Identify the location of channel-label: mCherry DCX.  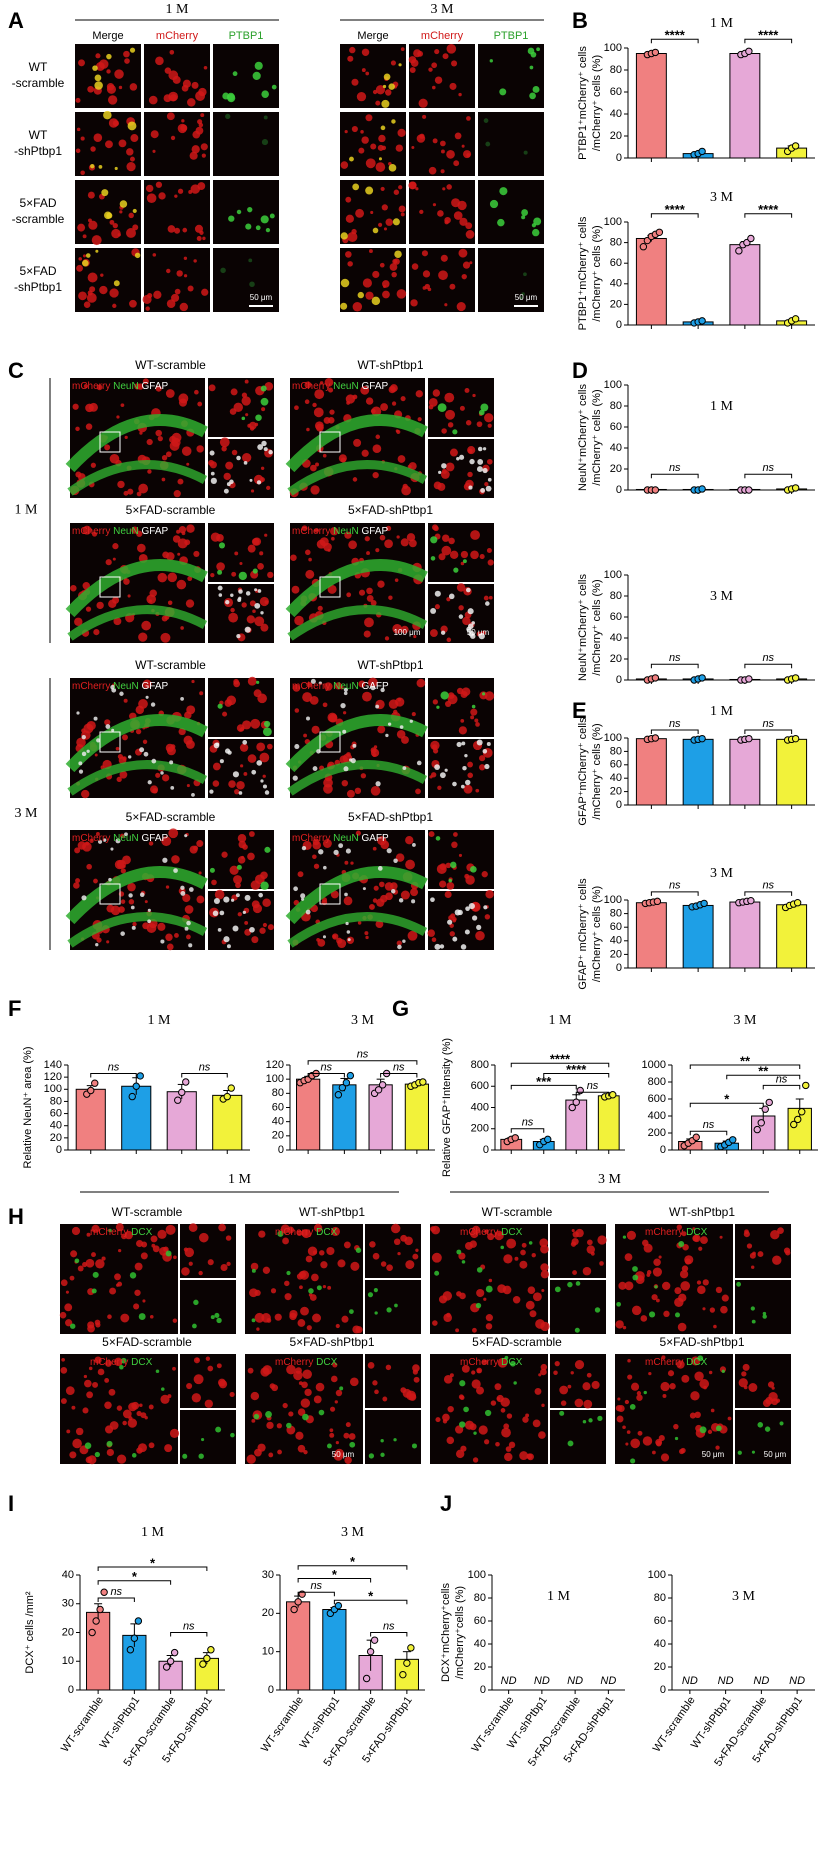
(491, 1232).